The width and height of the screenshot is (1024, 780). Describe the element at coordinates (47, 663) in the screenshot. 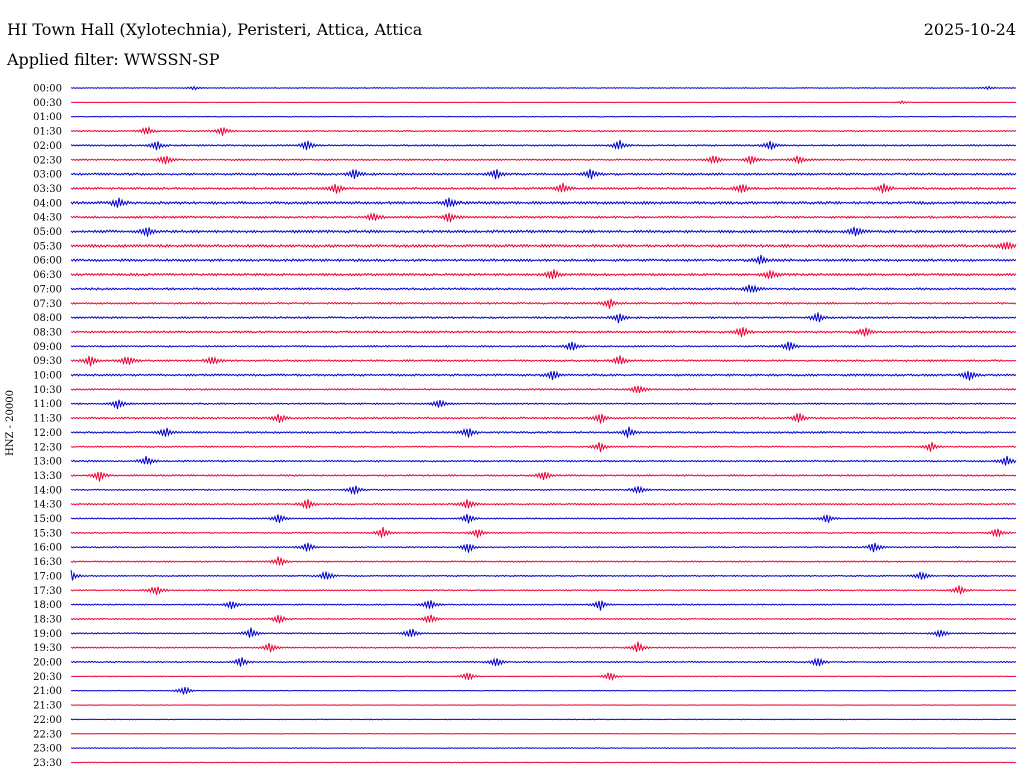

I see `row-time-label: 20:00` at that location.